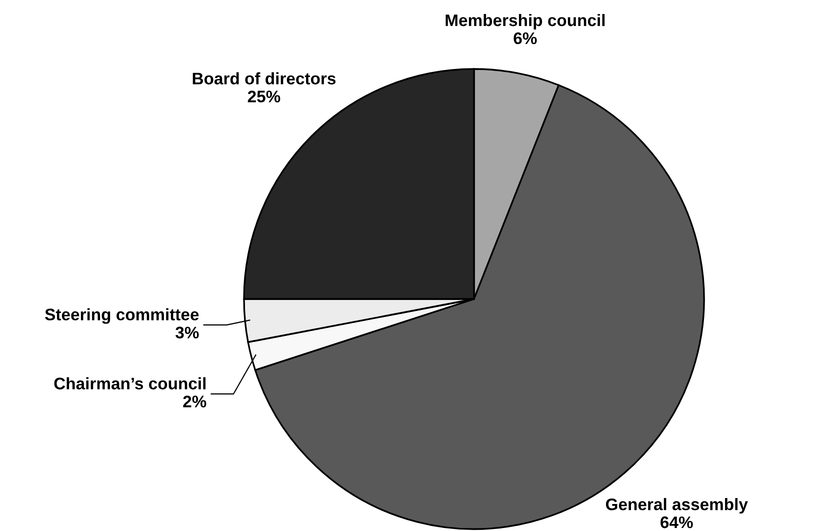  What do you see at coordinates (122, 316) in the screenshot?
I see `slice-label: Steering committee` at bounding box center [122, 316].